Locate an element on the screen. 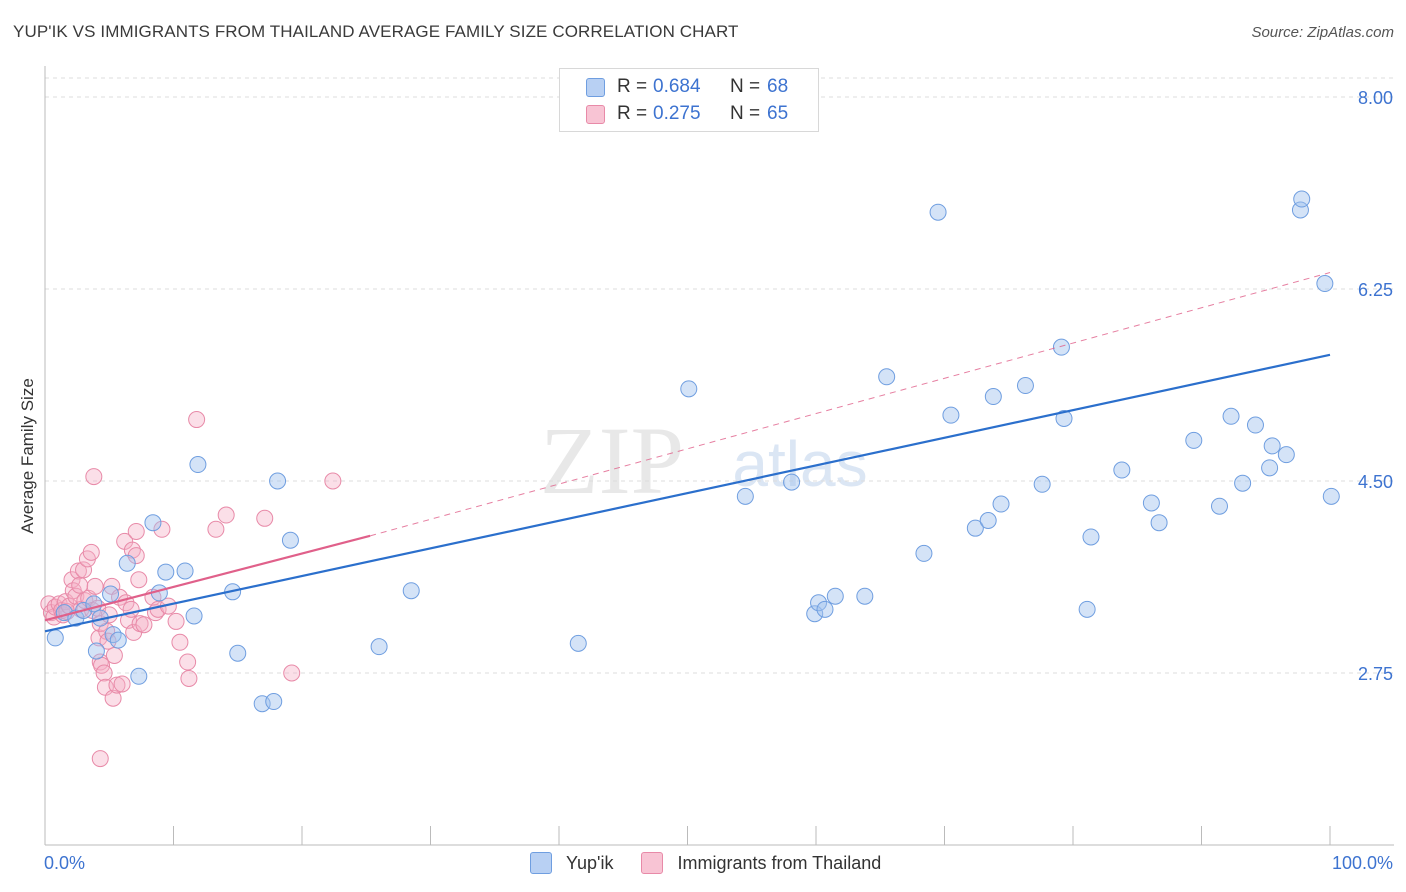 The height and width of the screenshot is (892, 1406). legend-r-label: R = is located at coordinates (632, 113).